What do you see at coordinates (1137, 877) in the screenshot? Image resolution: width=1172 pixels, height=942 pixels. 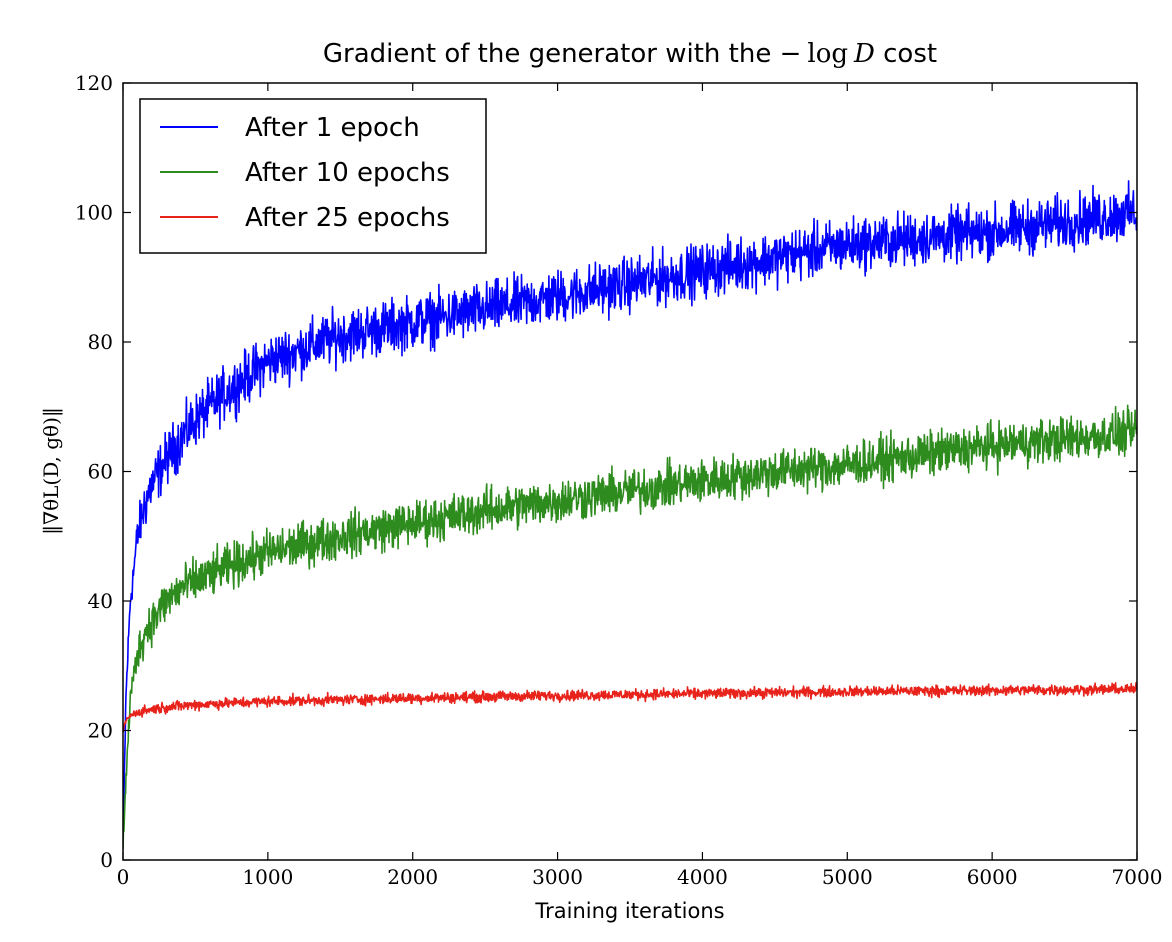 I see `x-tick-label: 7000` at bounding box center [1137, 877].